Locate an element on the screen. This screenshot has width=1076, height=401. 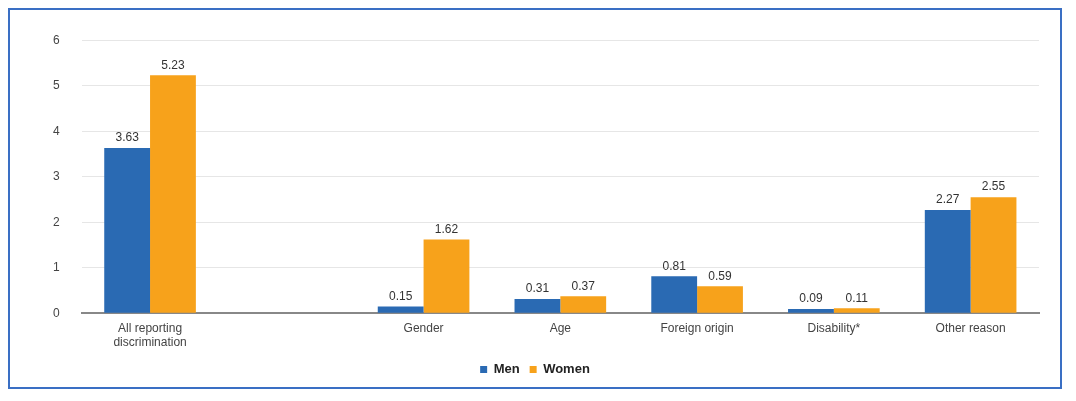
y-tick-label: 0 is located at coordinates (56, 312).